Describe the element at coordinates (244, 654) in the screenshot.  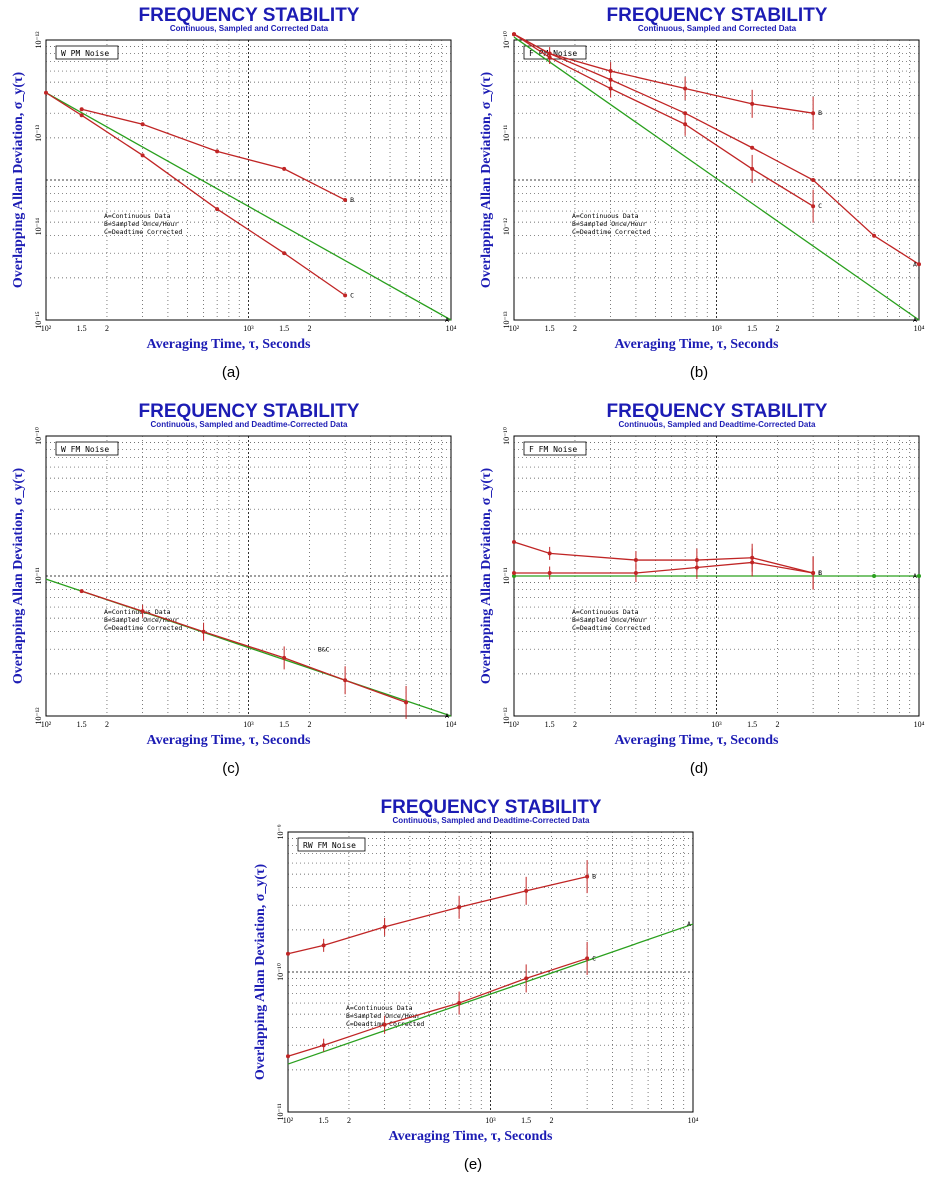
I see `series-B/C` at that location.